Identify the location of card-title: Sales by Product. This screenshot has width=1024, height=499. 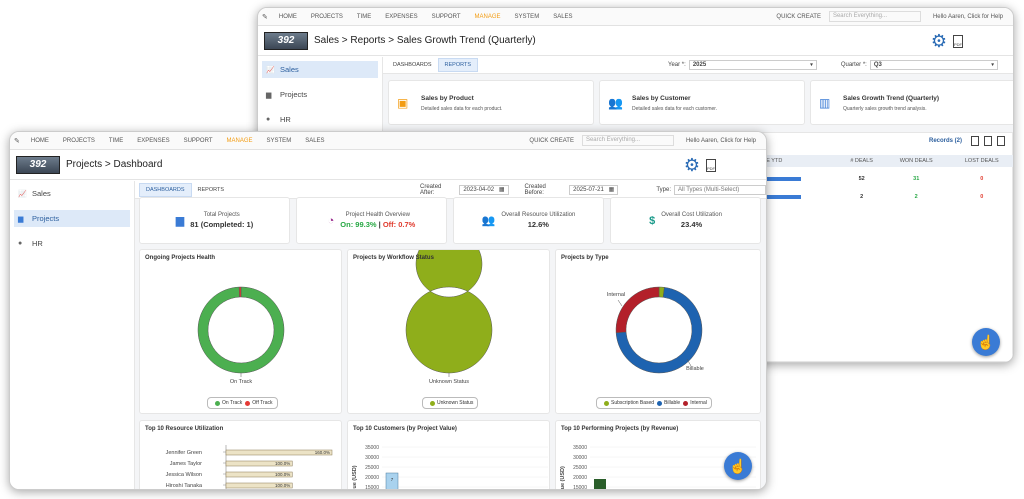
(447, 98).